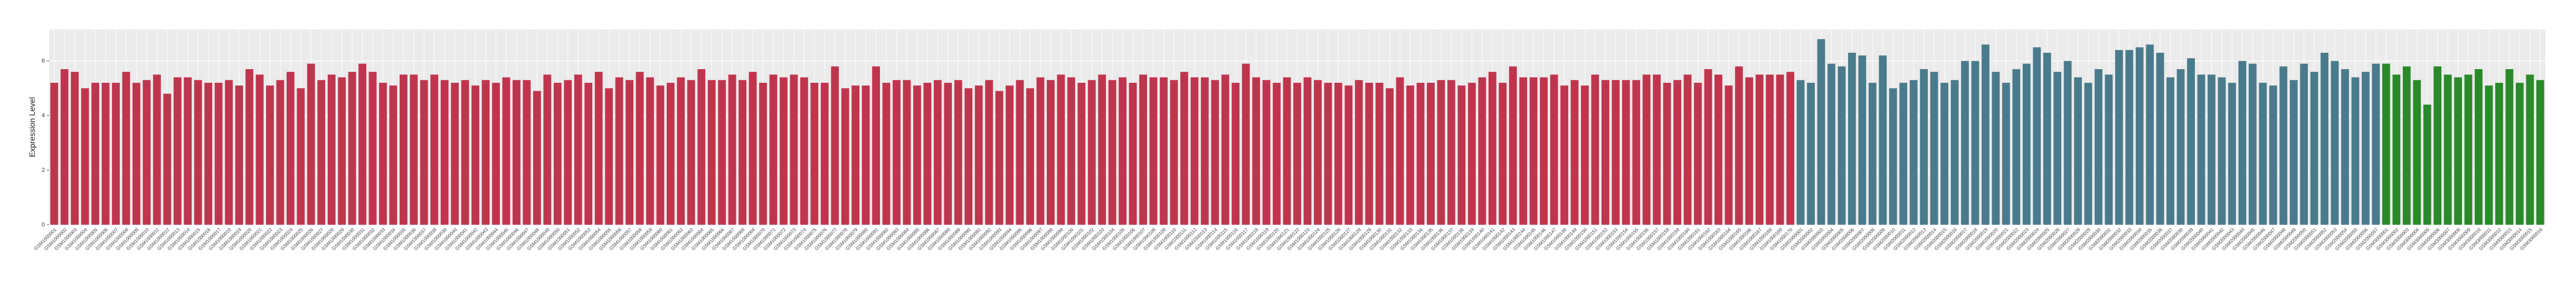 The width and height of the screenshot is (2576, 306). What do you see at coordinates (43, 115) in the screenshot?
I see `y-tick-label: 4` at bounding box center [43, 115].